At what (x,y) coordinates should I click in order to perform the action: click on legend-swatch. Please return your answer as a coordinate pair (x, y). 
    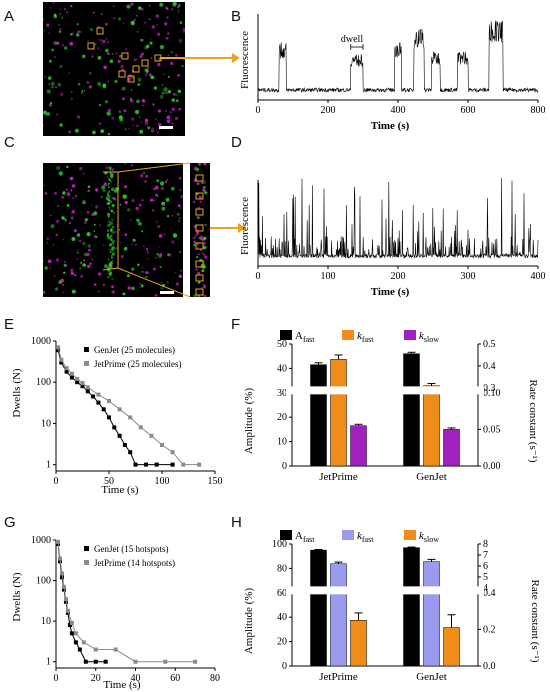
    Looking at the image, I should click on (348, 535).